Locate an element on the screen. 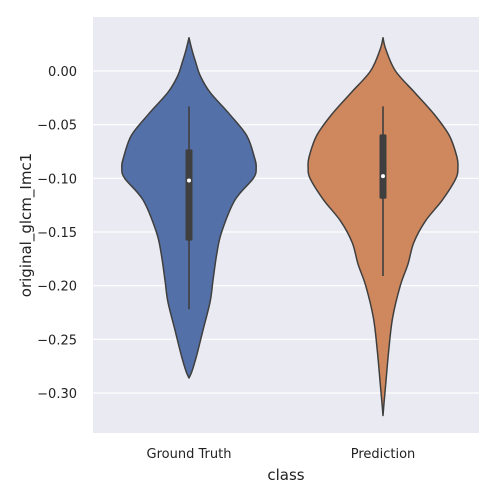 This screenshot has width=500, height=500. y-axis-label: original_glcm_Imc1 is located at coordinates (26, 225).